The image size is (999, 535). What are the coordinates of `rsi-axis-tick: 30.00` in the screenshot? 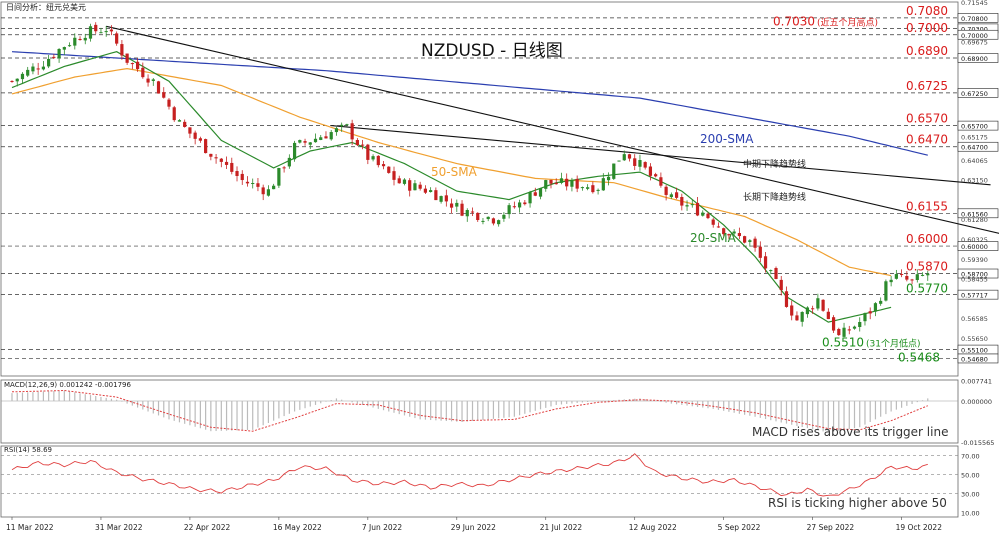 It's located at (970, 494).